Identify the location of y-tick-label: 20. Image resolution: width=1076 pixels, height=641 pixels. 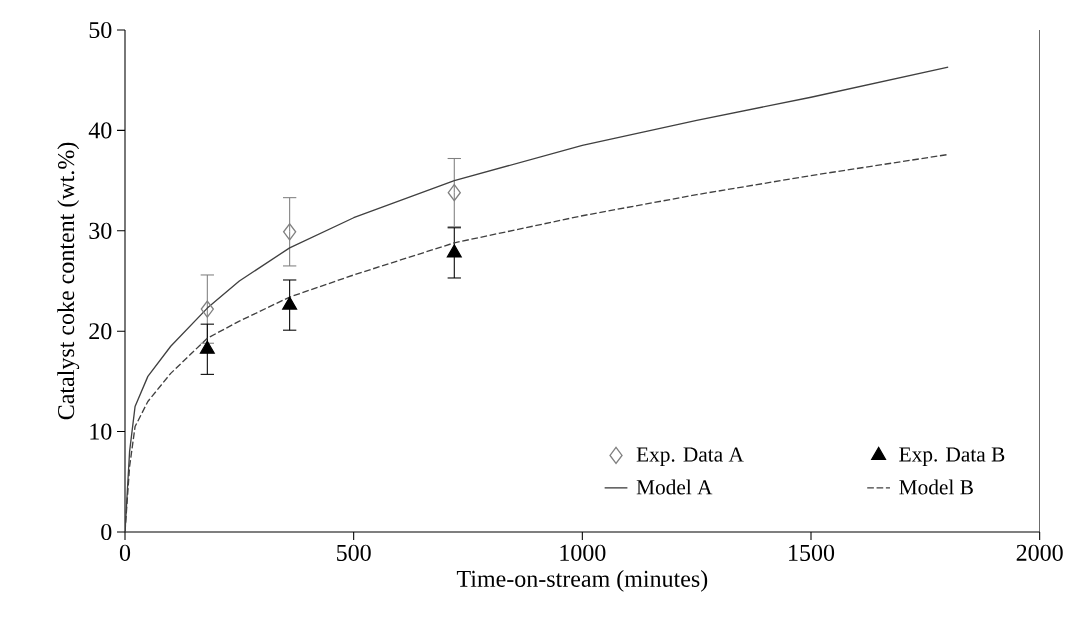
(100, 331).